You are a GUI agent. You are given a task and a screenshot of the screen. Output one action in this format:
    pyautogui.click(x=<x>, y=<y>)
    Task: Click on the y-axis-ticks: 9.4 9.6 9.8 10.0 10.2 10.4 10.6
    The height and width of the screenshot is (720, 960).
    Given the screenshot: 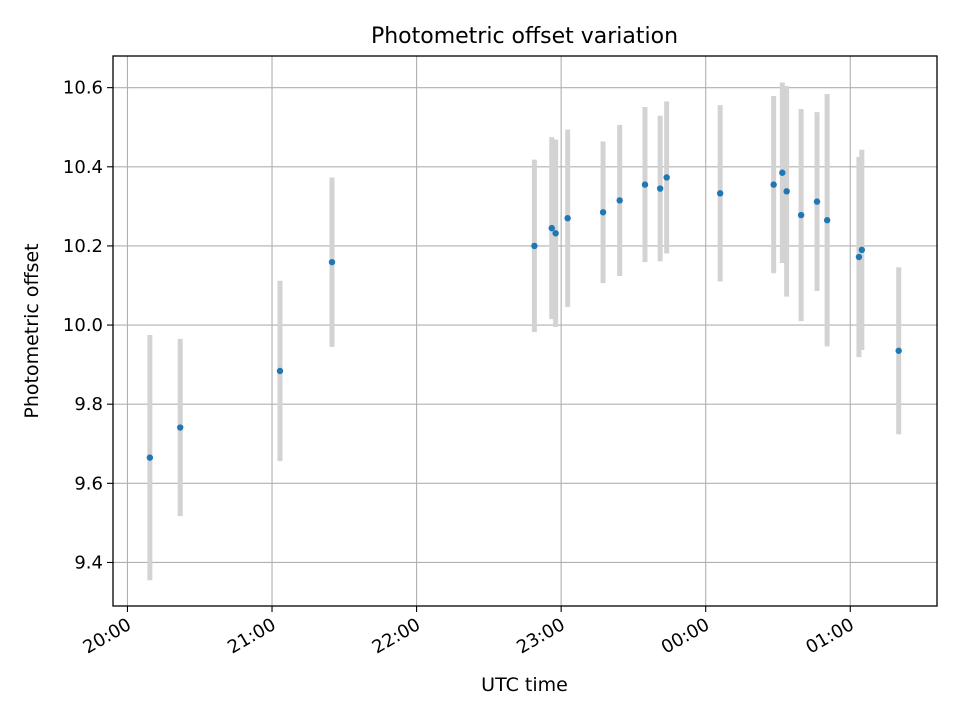 What is the action you would take?
    pyautogui.click(x=88, y=325)
    